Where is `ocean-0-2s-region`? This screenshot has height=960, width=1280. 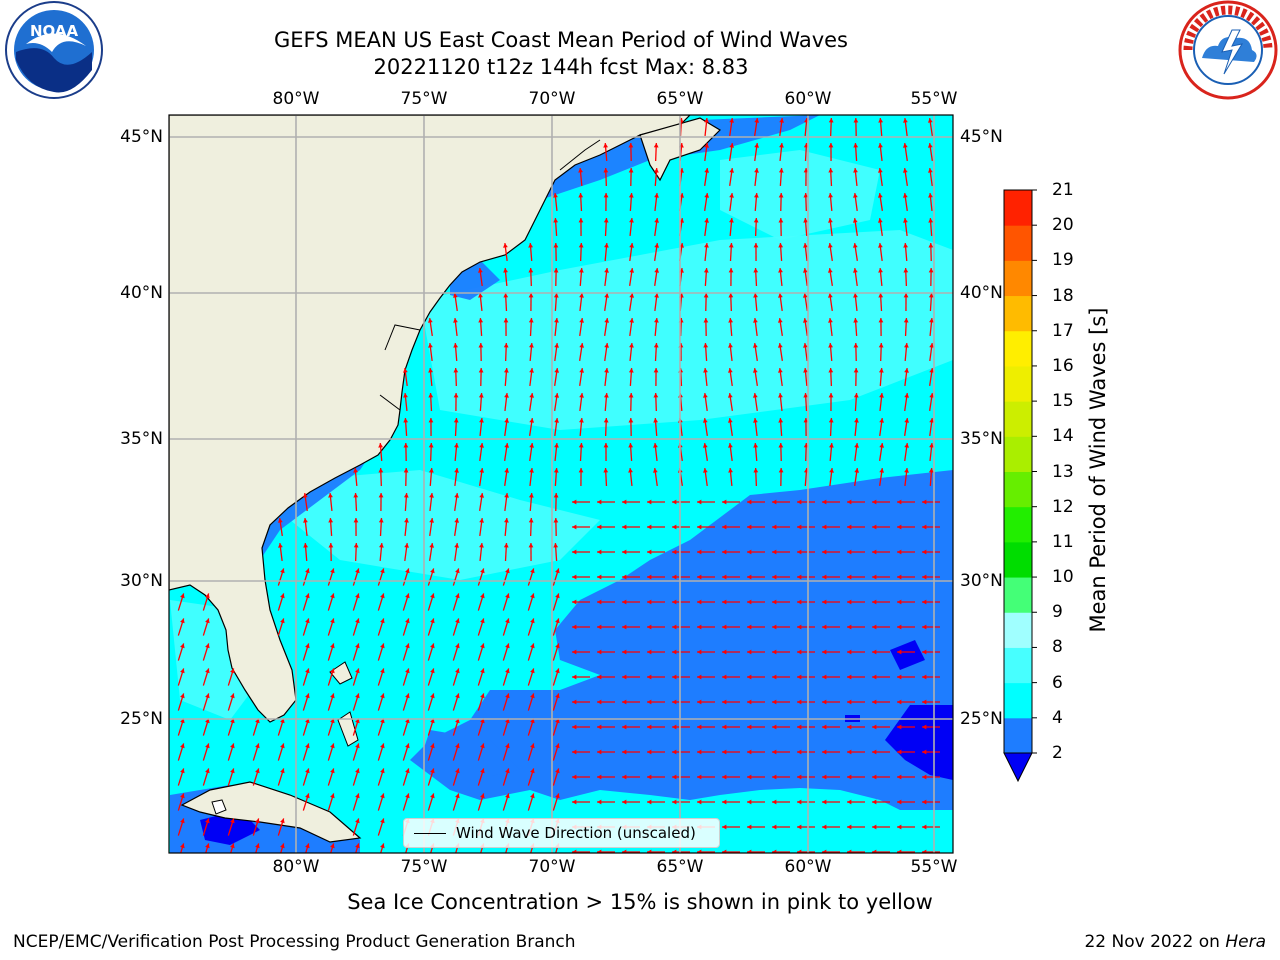 ocean-0-2s-region is located at coordinates (907, 655).